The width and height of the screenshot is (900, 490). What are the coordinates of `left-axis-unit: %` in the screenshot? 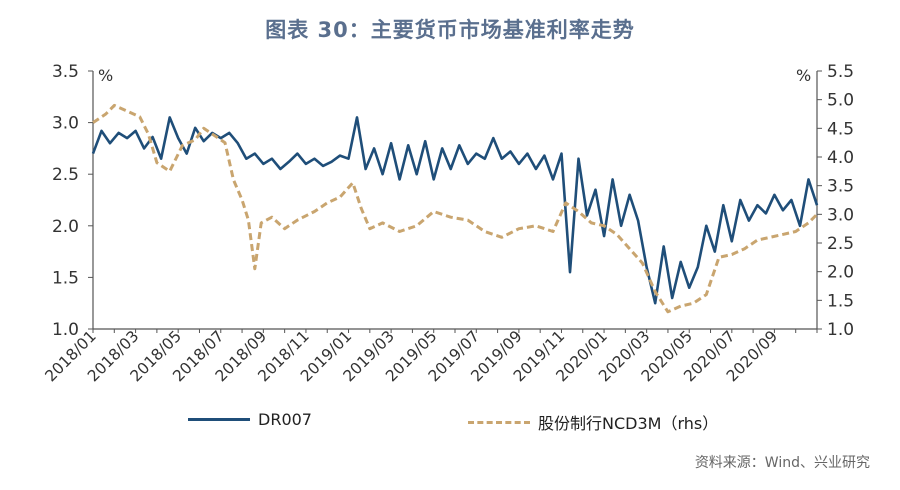 It's located at (106, 75).